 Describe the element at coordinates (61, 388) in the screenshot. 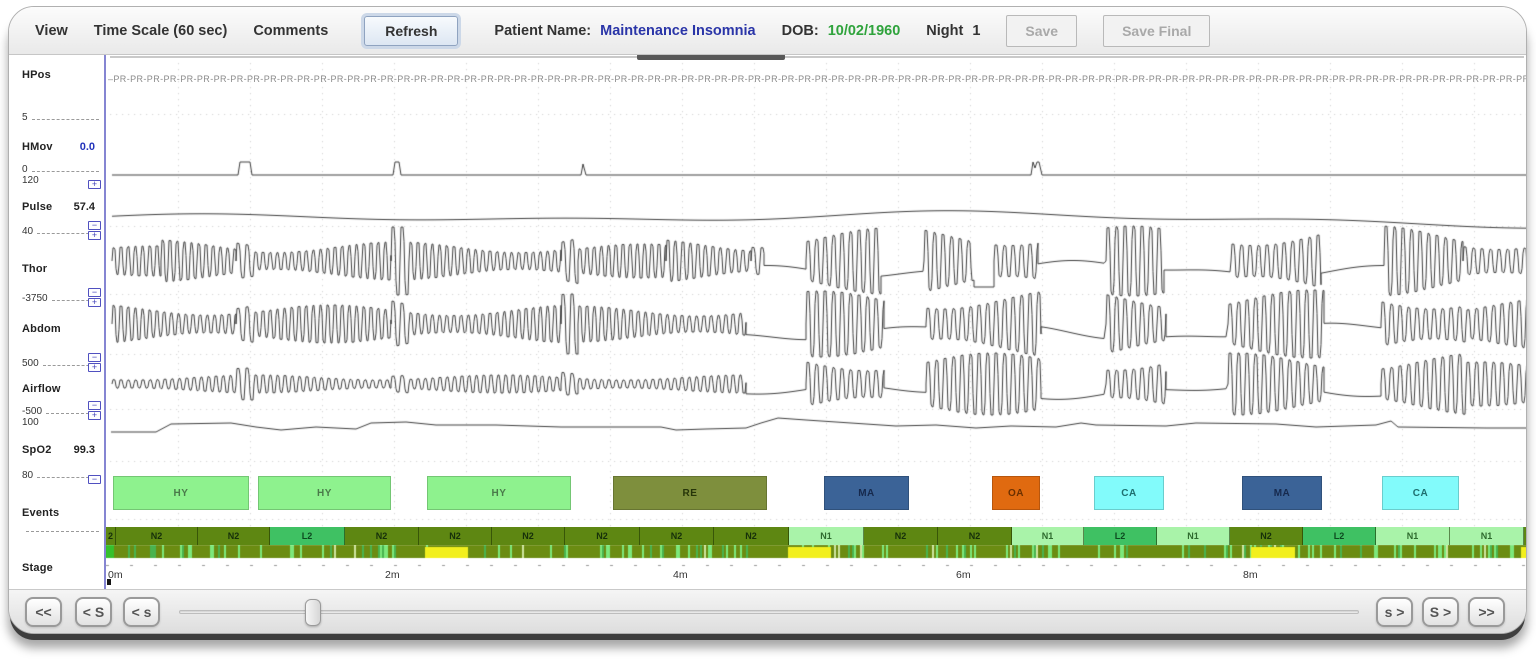

I see `channel-row-airflow: Airflow` at that location.